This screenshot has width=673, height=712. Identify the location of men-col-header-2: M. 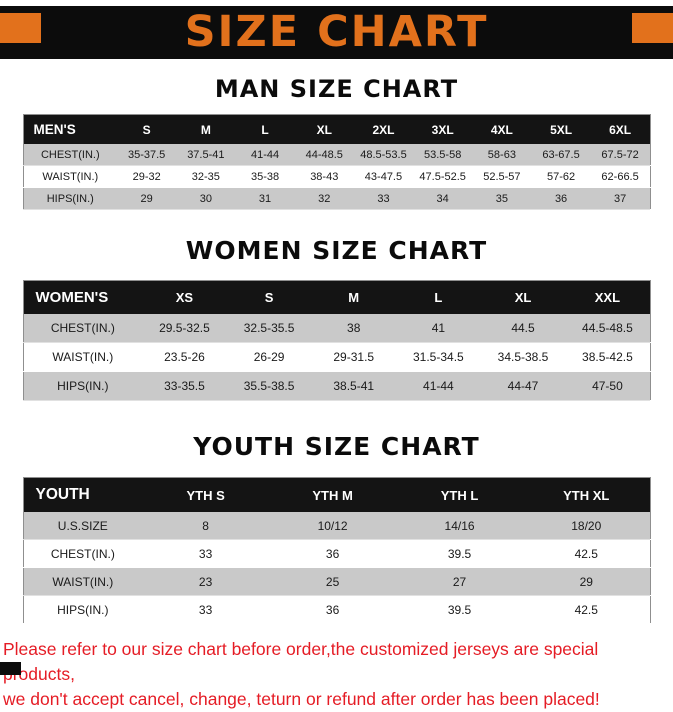
(206, 129).